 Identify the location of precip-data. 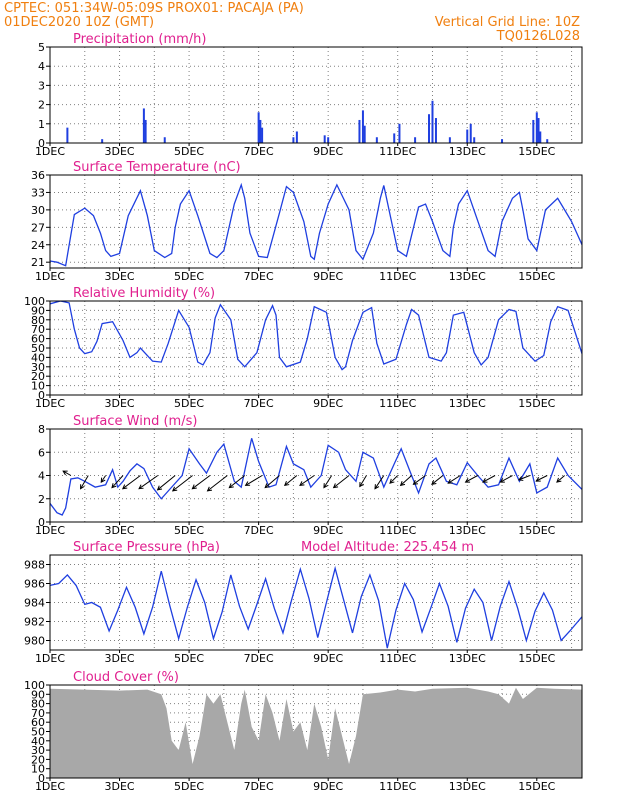
(307, 121).